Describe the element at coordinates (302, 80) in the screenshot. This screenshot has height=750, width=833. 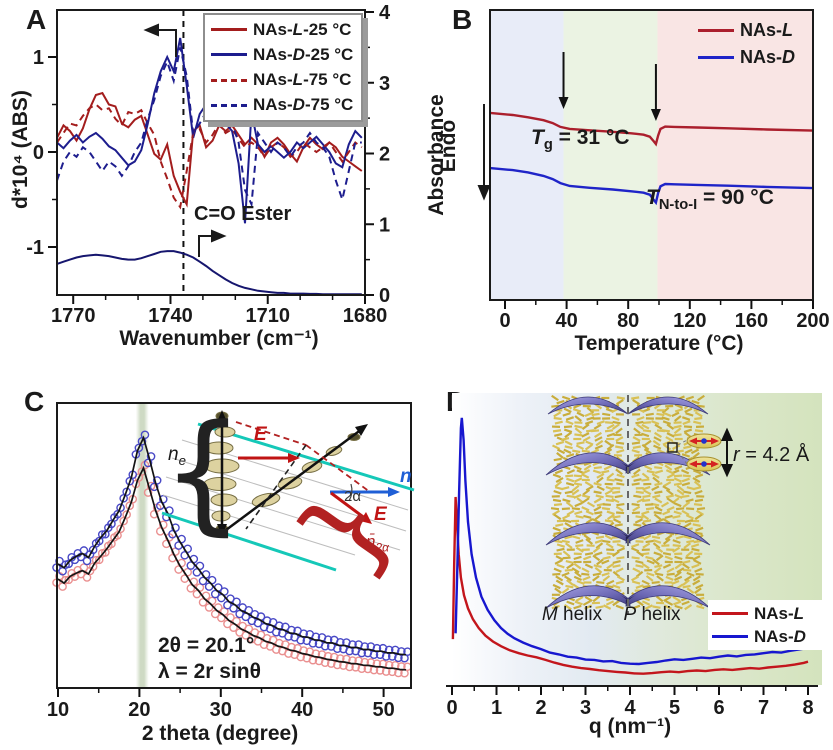
I see `legend-label: NAs-L-75 °C` at that location.